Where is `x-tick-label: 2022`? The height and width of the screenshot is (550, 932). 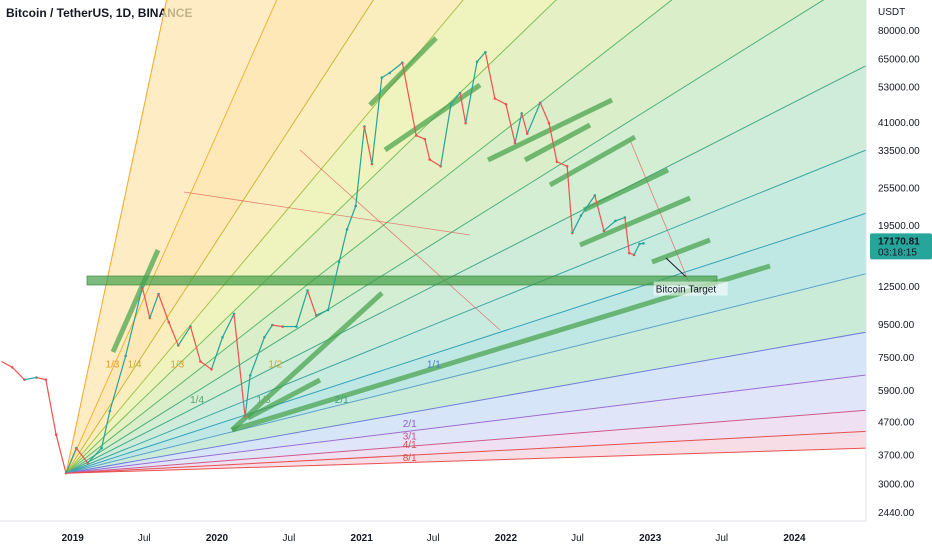
x-tick-label: 2022 is located at coordinates (506, 538).